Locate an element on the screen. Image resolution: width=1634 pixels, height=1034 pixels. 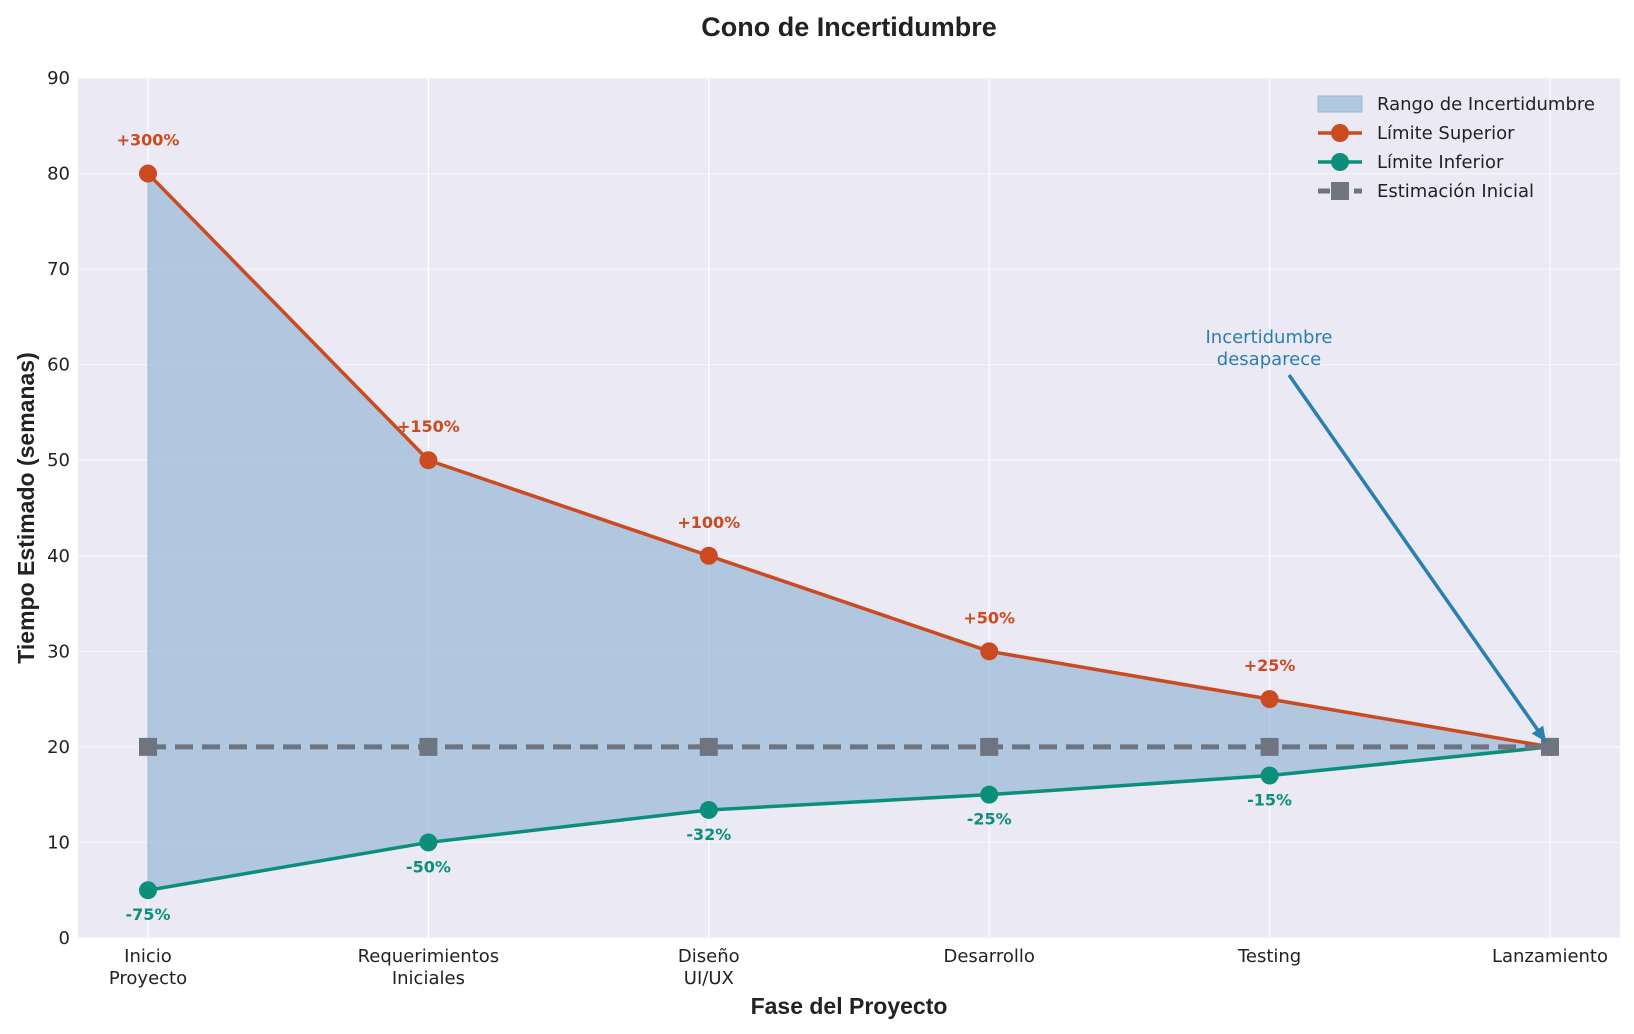
y-tick-label: 10 is located at coordinates (58, 842).